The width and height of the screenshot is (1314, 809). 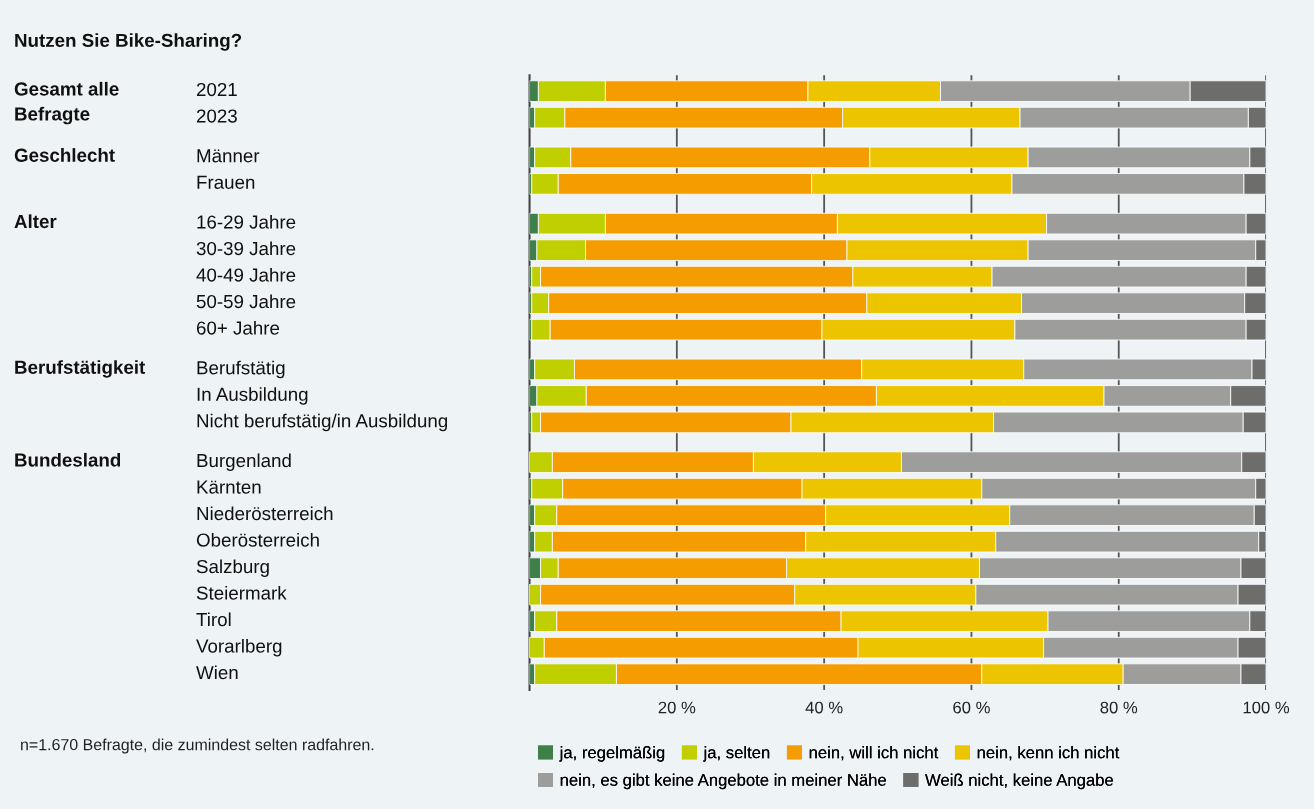 What do you see at coordinates (216, 116) in the screenshot?
I see `y-tick-label: 2023` at bounding box center [216, 116].